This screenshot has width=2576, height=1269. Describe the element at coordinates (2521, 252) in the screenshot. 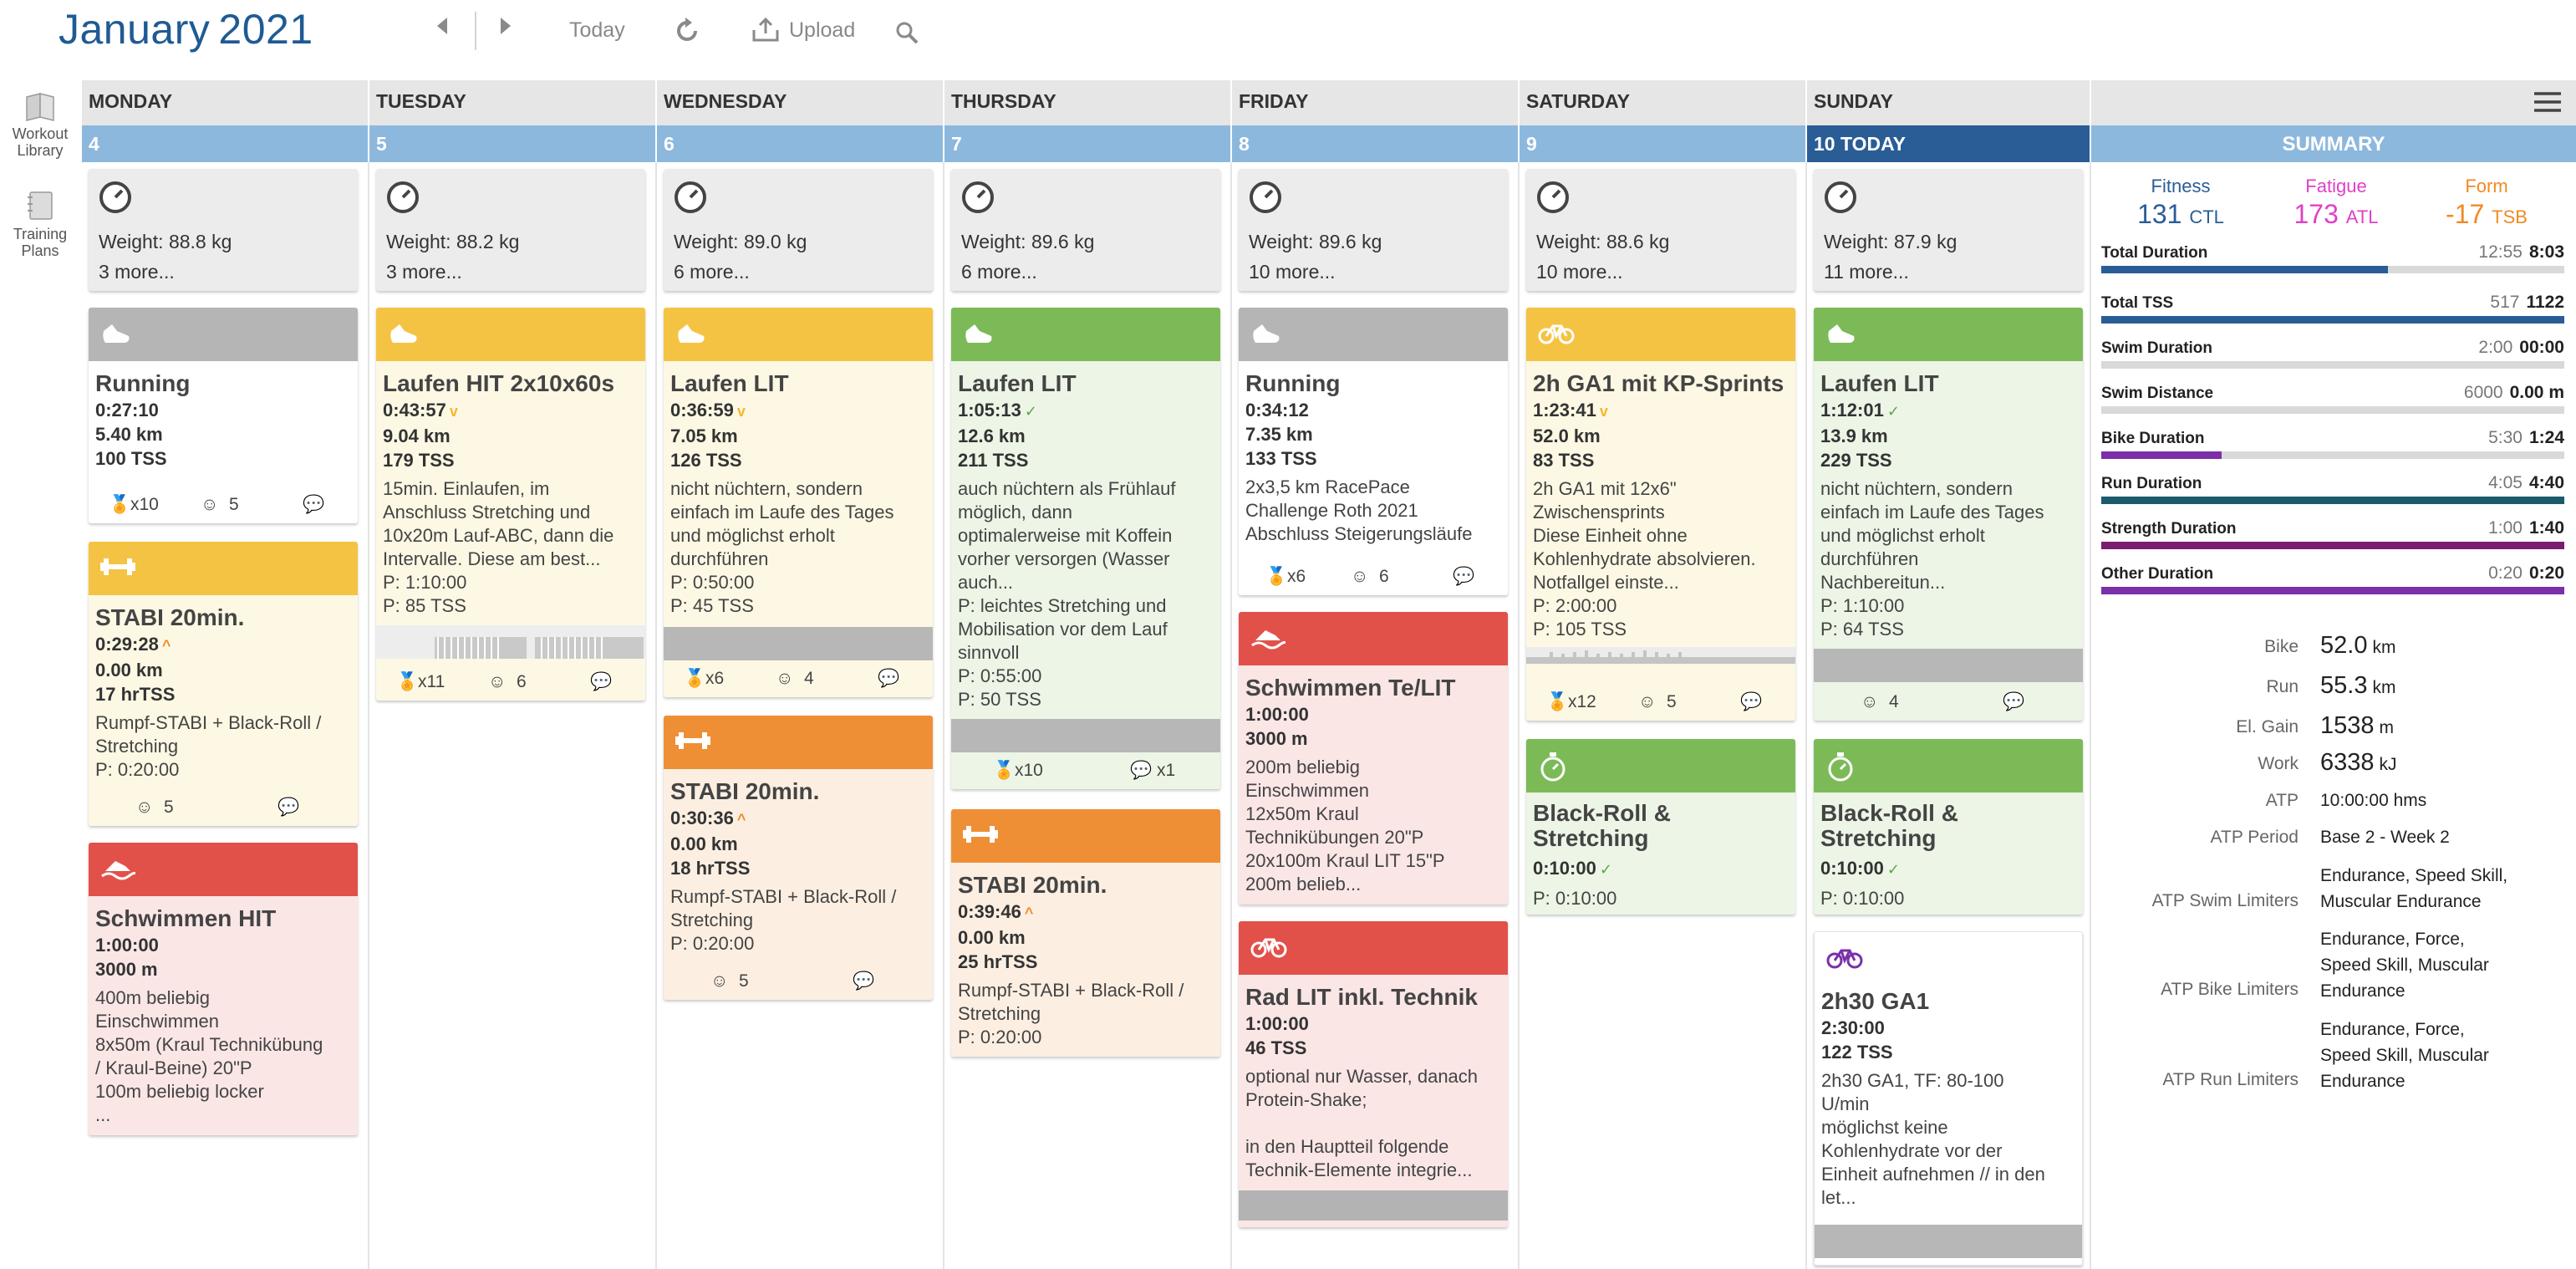

I see `summary-row-values: 12:55 8:03` at that location.